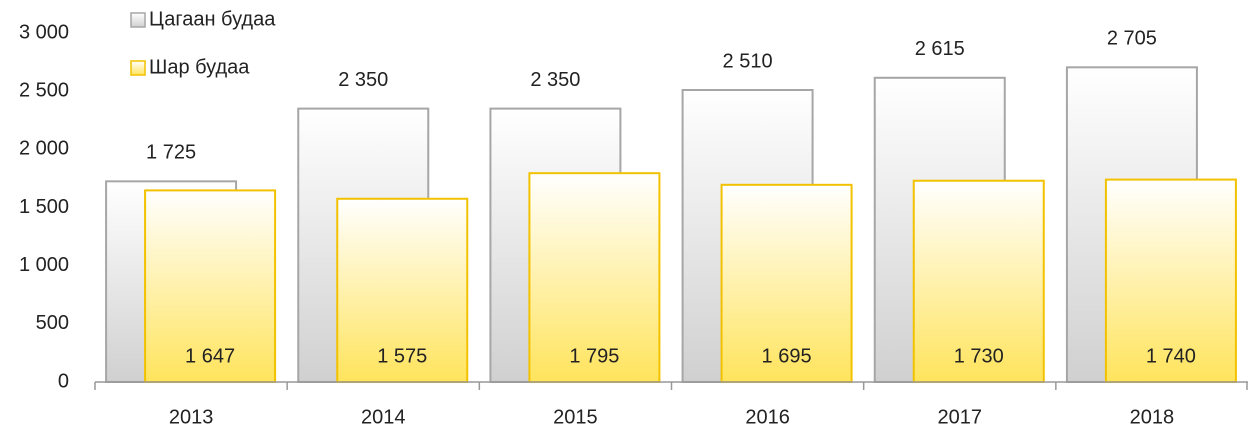  What do you see at coordinates (940, 49) in the screenshot?
I see `data-label: 2 615` at bounding box center [940, 49].